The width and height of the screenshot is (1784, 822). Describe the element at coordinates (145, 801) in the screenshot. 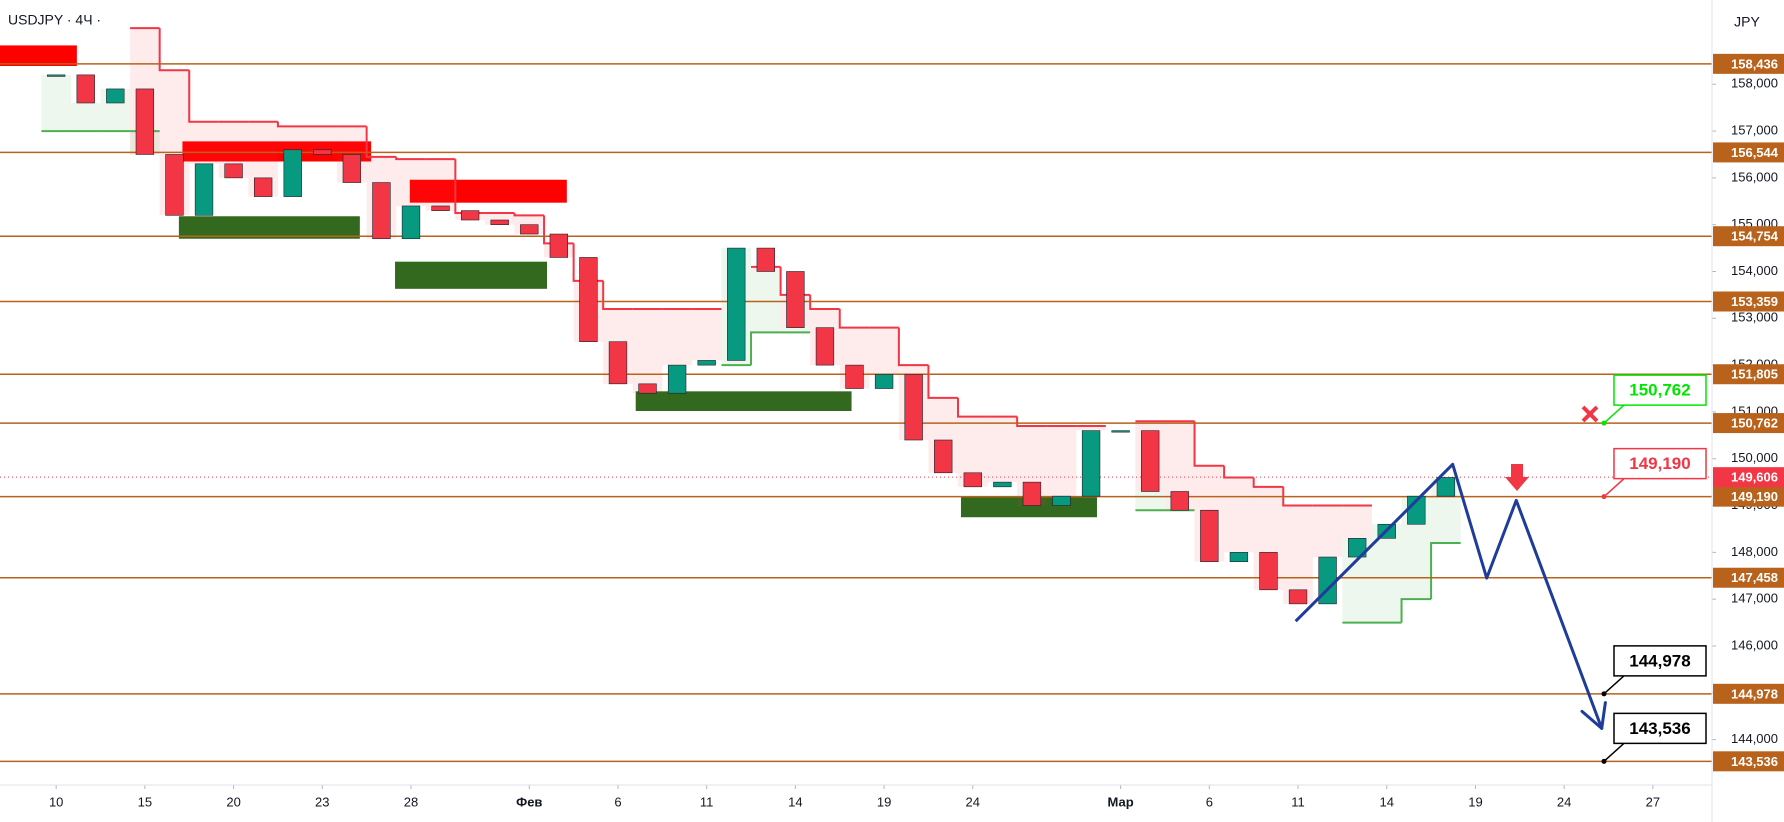

I see `x-tick-label: 15` at that location.